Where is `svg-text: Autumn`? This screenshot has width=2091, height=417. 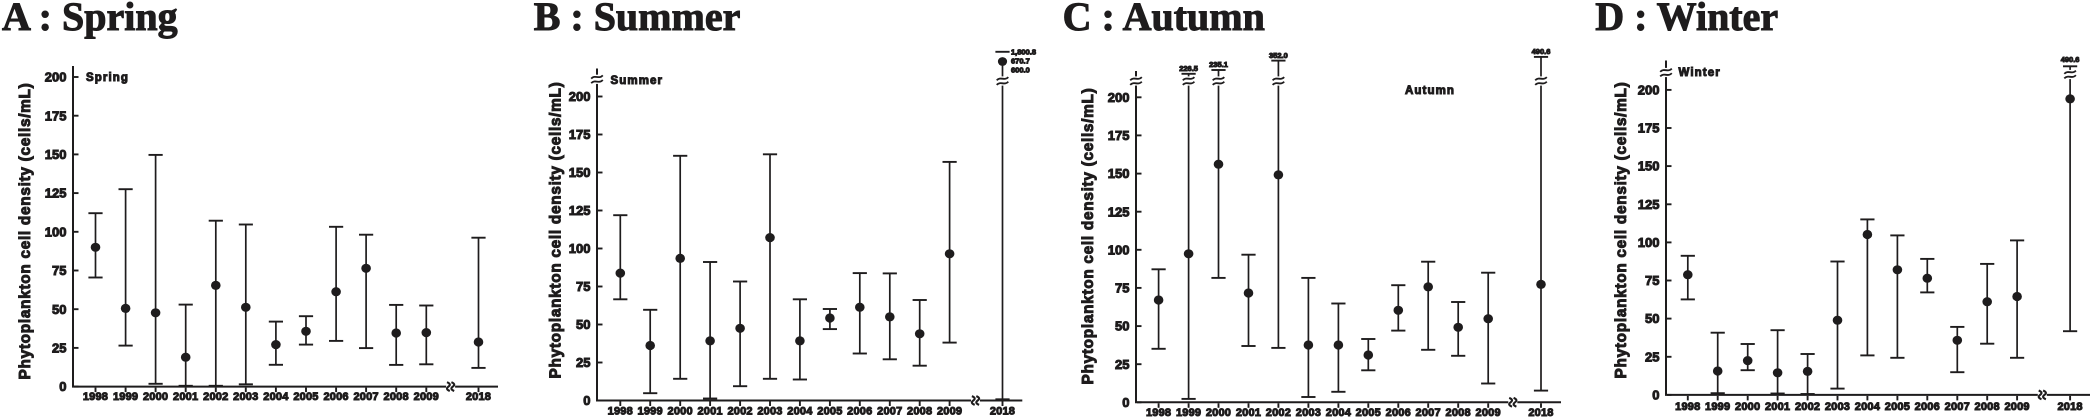 svg-text: Autumn is located at coordinates (1430, 91).